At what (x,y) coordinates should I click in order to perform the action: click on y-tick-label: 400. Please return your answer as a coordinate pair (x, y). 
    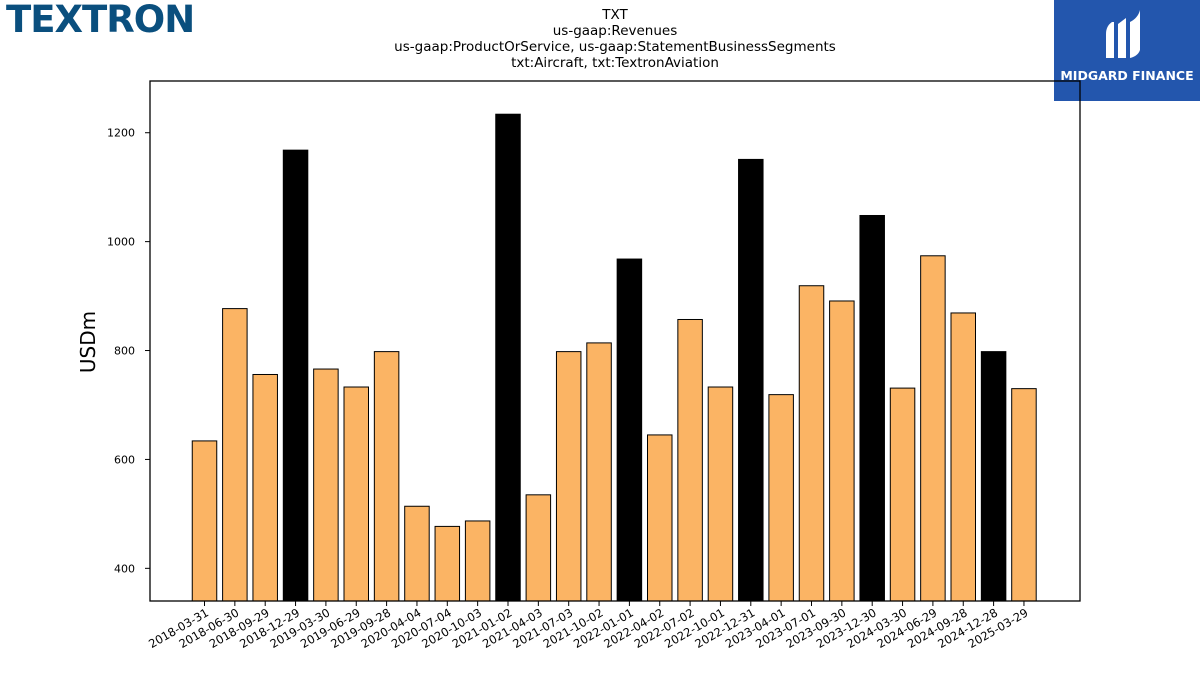
    Looking at the image, I should click on (124, 568).